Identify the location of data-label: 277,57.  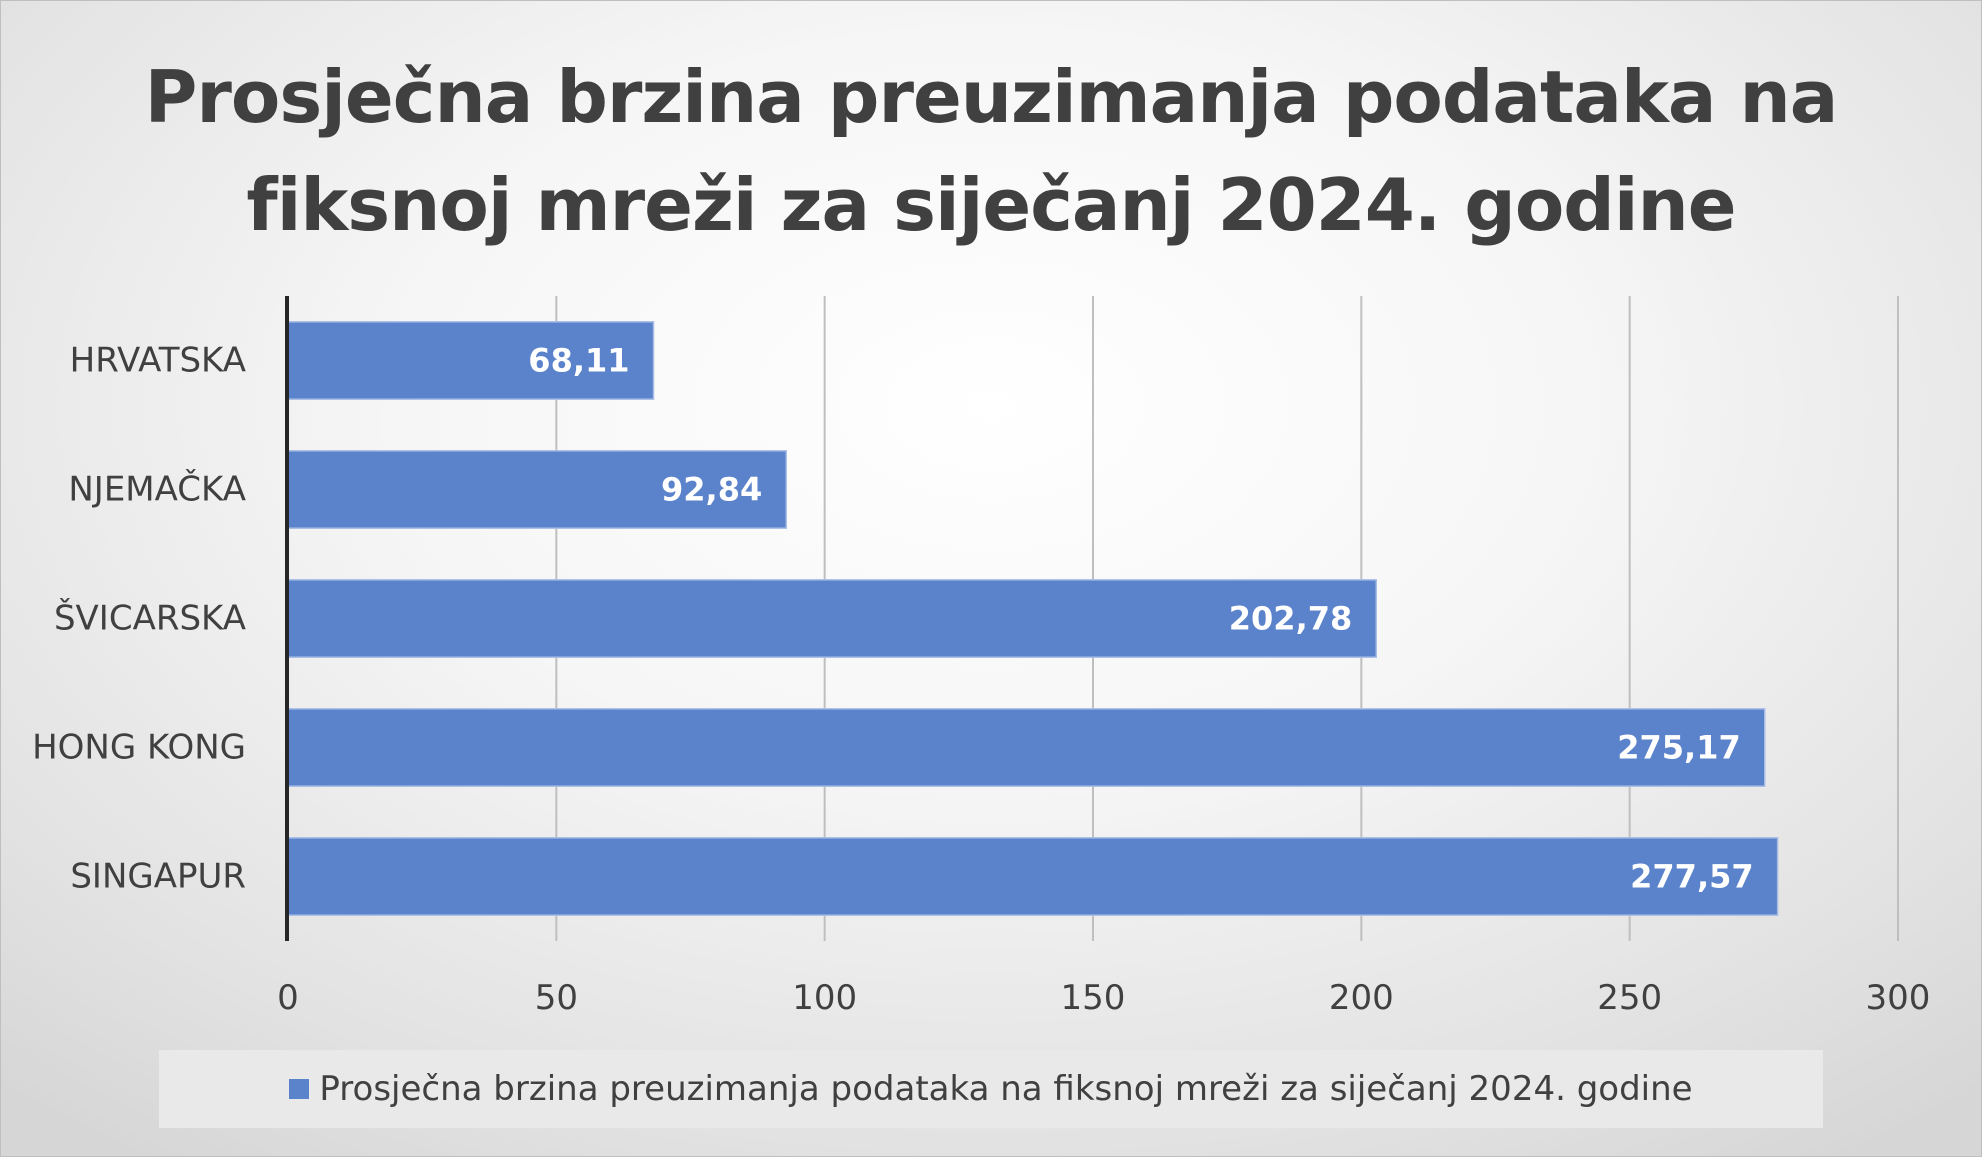
(1691, 877).